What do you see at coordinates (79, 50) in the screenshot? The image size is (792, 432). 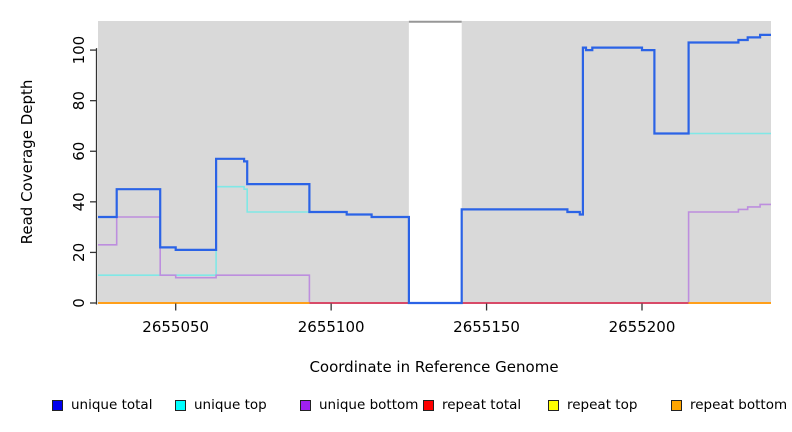 I see `y-tick-label: 100` at bounding box center [79, 50].